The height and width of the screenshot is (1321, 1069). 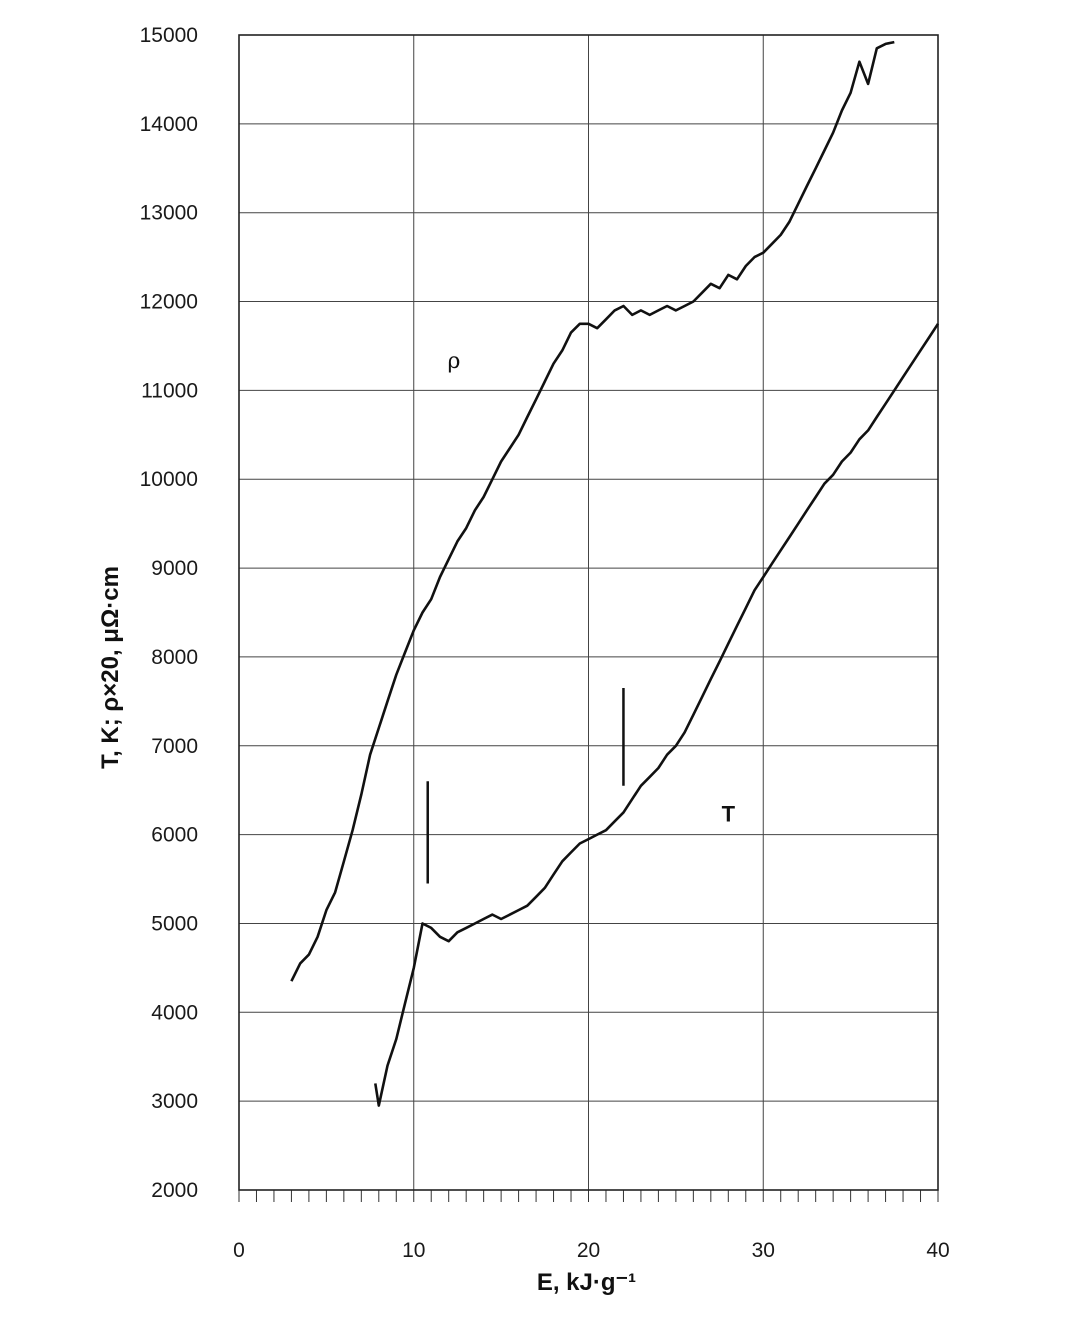 I want to click on y-tick-label: 11000, so click(x=169, y=390).